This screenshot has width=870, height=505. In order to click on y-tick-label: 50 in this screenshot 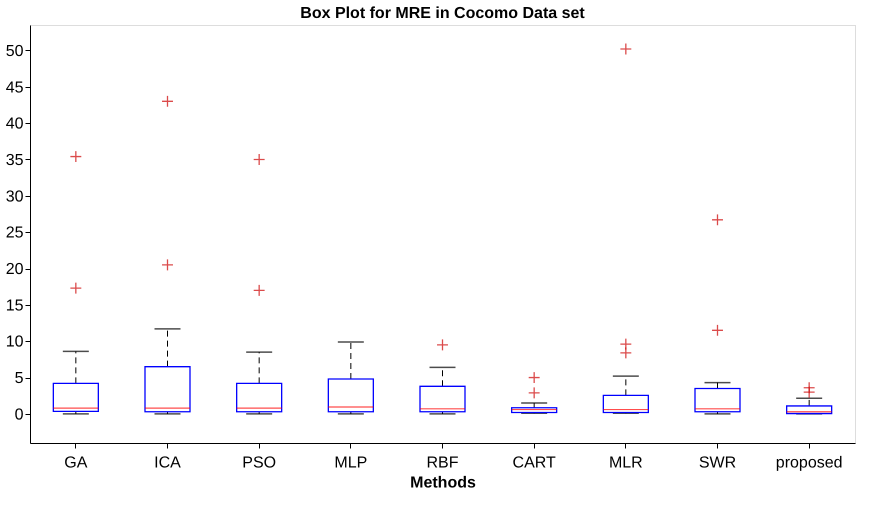, I will do `click(15, 51)`.